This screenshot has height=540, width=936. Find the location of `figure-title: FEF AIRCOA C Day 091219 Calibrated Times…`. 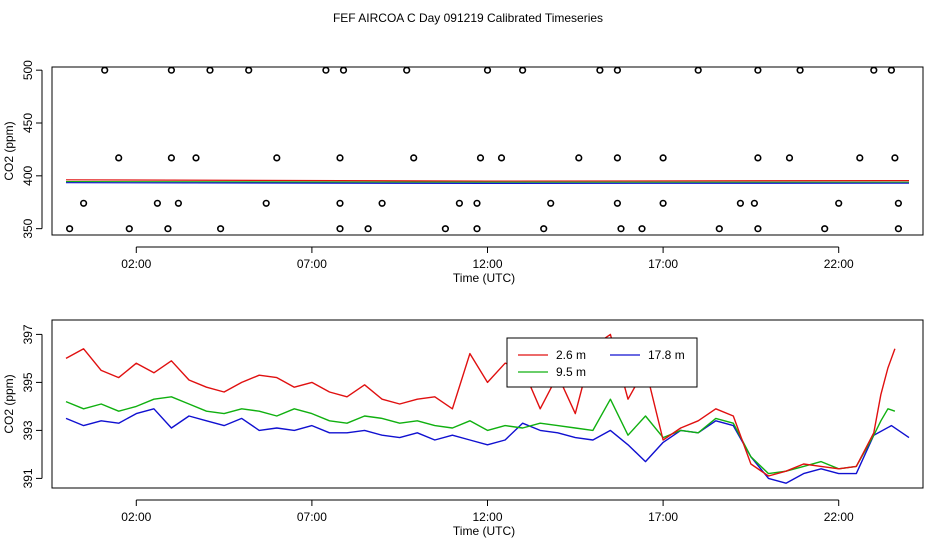

figure-title: FEF AIRCOA C Day 091219 Calibrated Times… is located at coordinates (468, 18).